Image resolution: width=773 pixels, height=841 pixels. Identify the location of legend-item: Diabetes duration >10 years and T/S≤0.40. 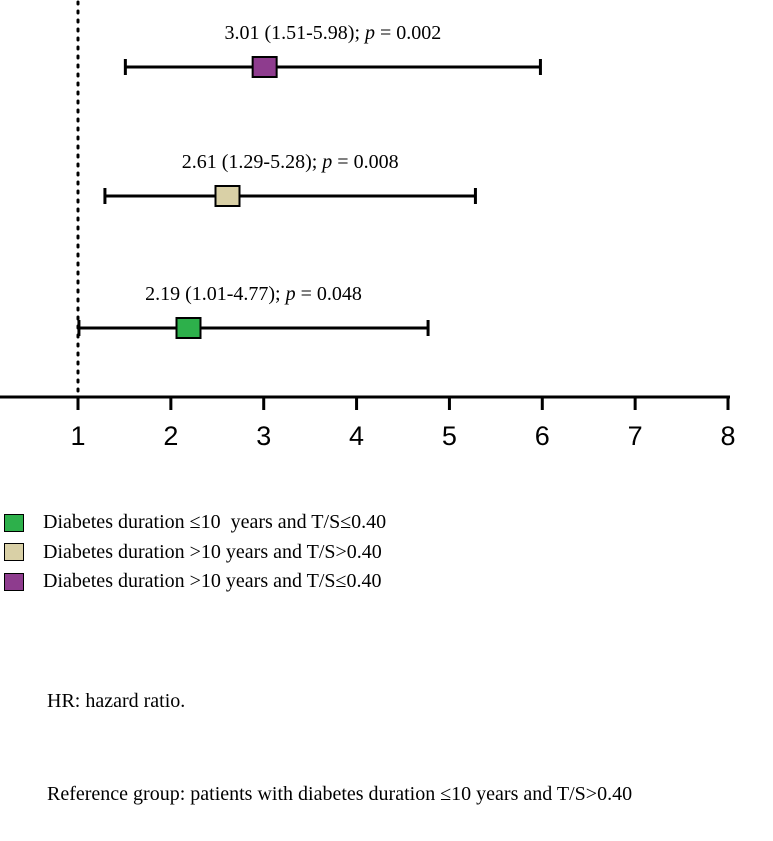
(195, 582).